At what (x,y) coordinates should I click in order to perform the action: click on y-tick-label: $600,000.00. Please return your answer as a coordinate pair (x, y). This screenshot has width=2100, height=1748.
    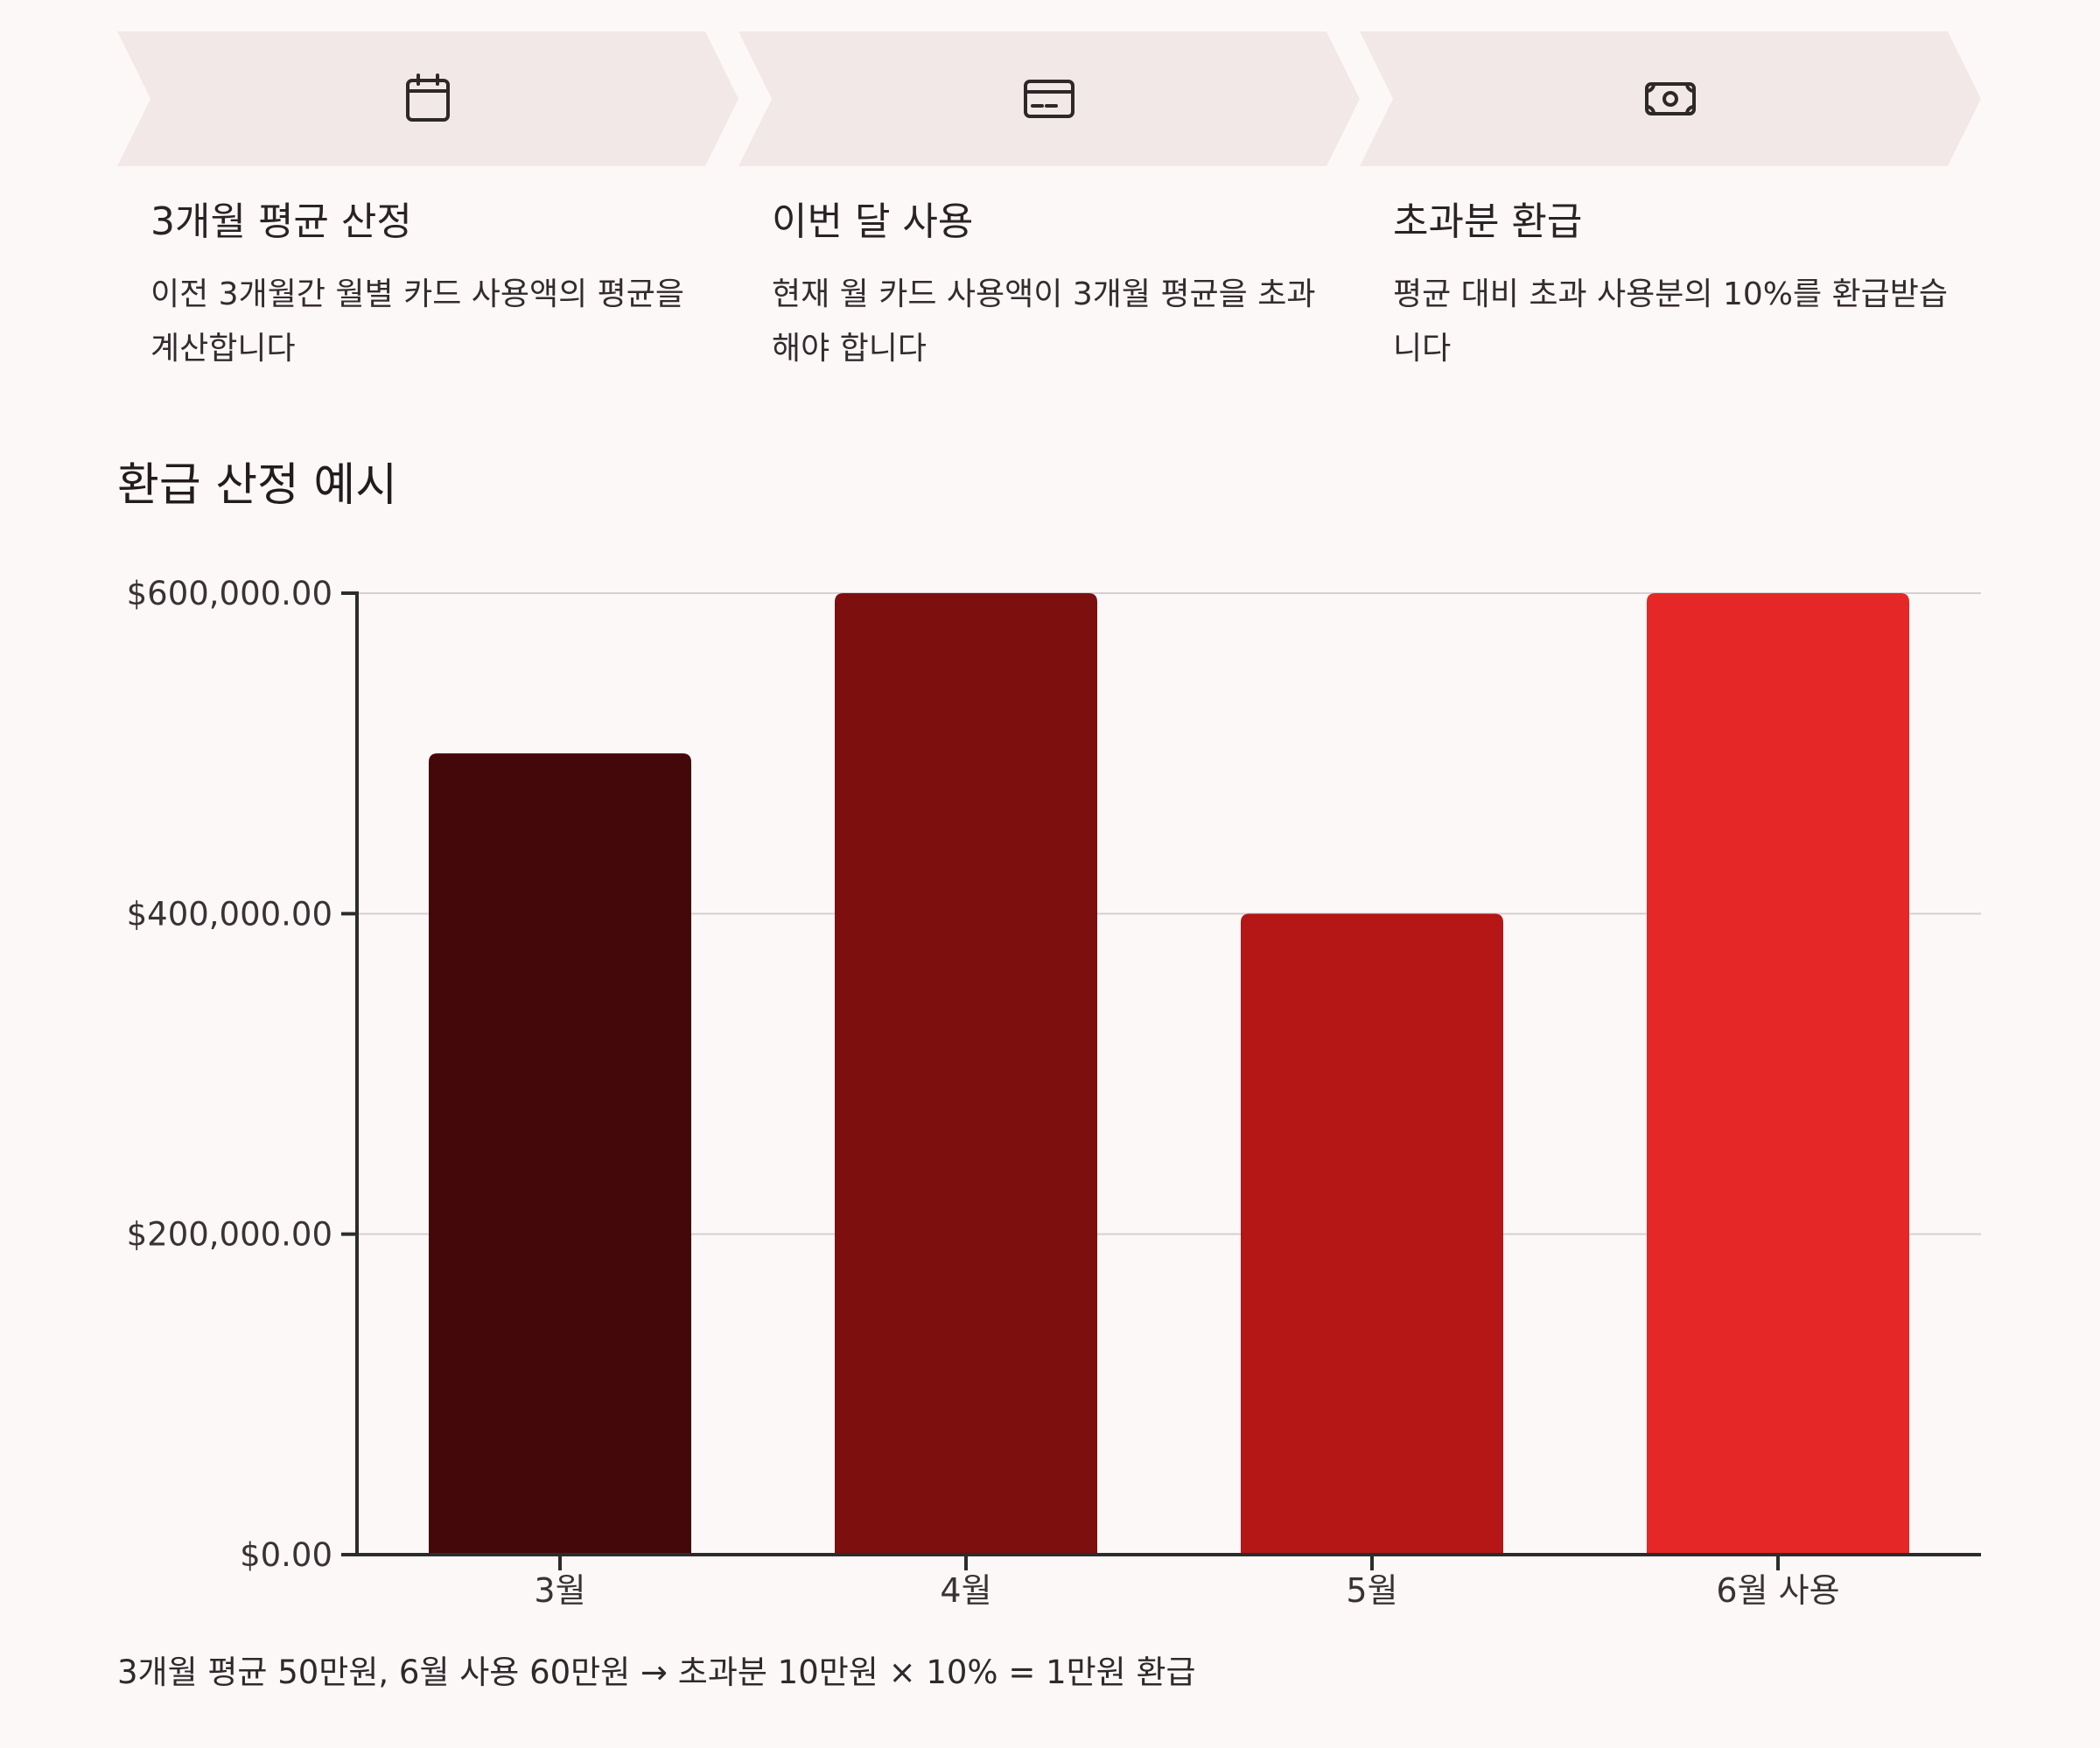
    Looking at the image, I should click on (229, 593).